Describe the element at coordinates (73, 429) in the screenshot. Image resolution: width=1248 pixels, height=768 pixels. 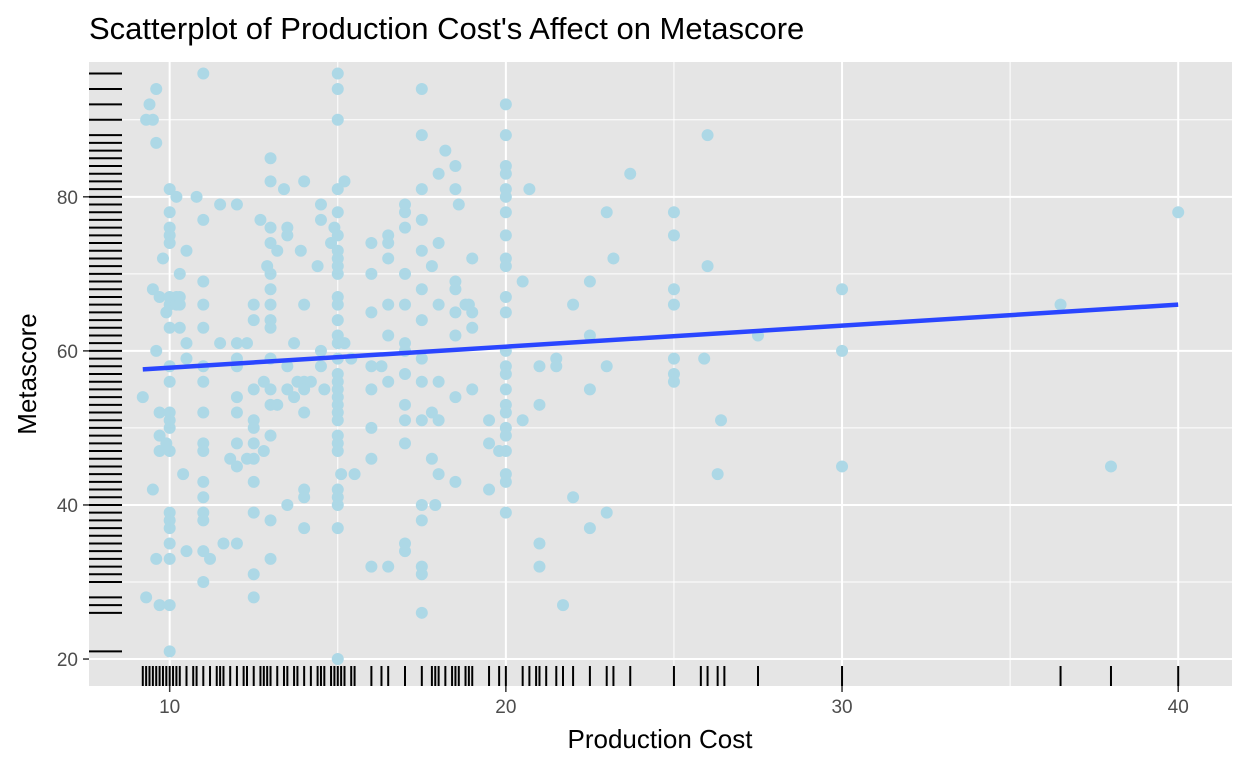
I see `y-axis-ticks: 20 40 60 80` at that location.